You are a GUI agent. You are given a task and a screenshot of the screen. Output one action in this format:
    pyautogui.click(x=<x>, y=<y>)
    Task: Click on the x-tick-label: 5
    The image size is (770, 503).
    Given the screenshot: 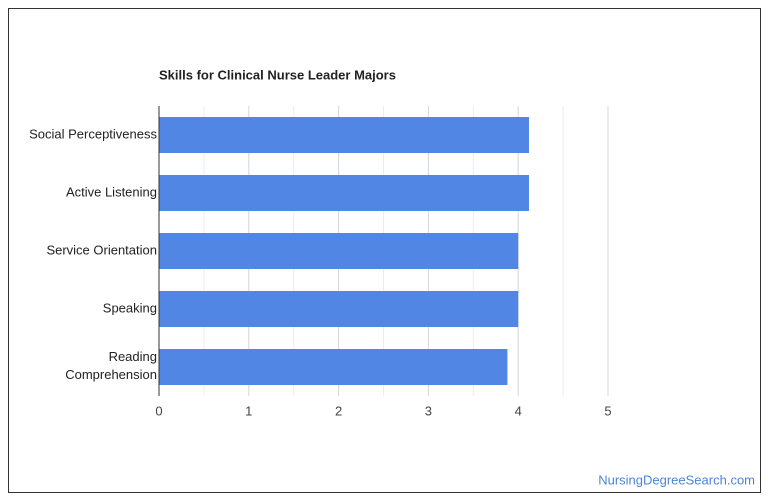 What is the action you would take?
    pyautogui.click(x=607, y=410)
    